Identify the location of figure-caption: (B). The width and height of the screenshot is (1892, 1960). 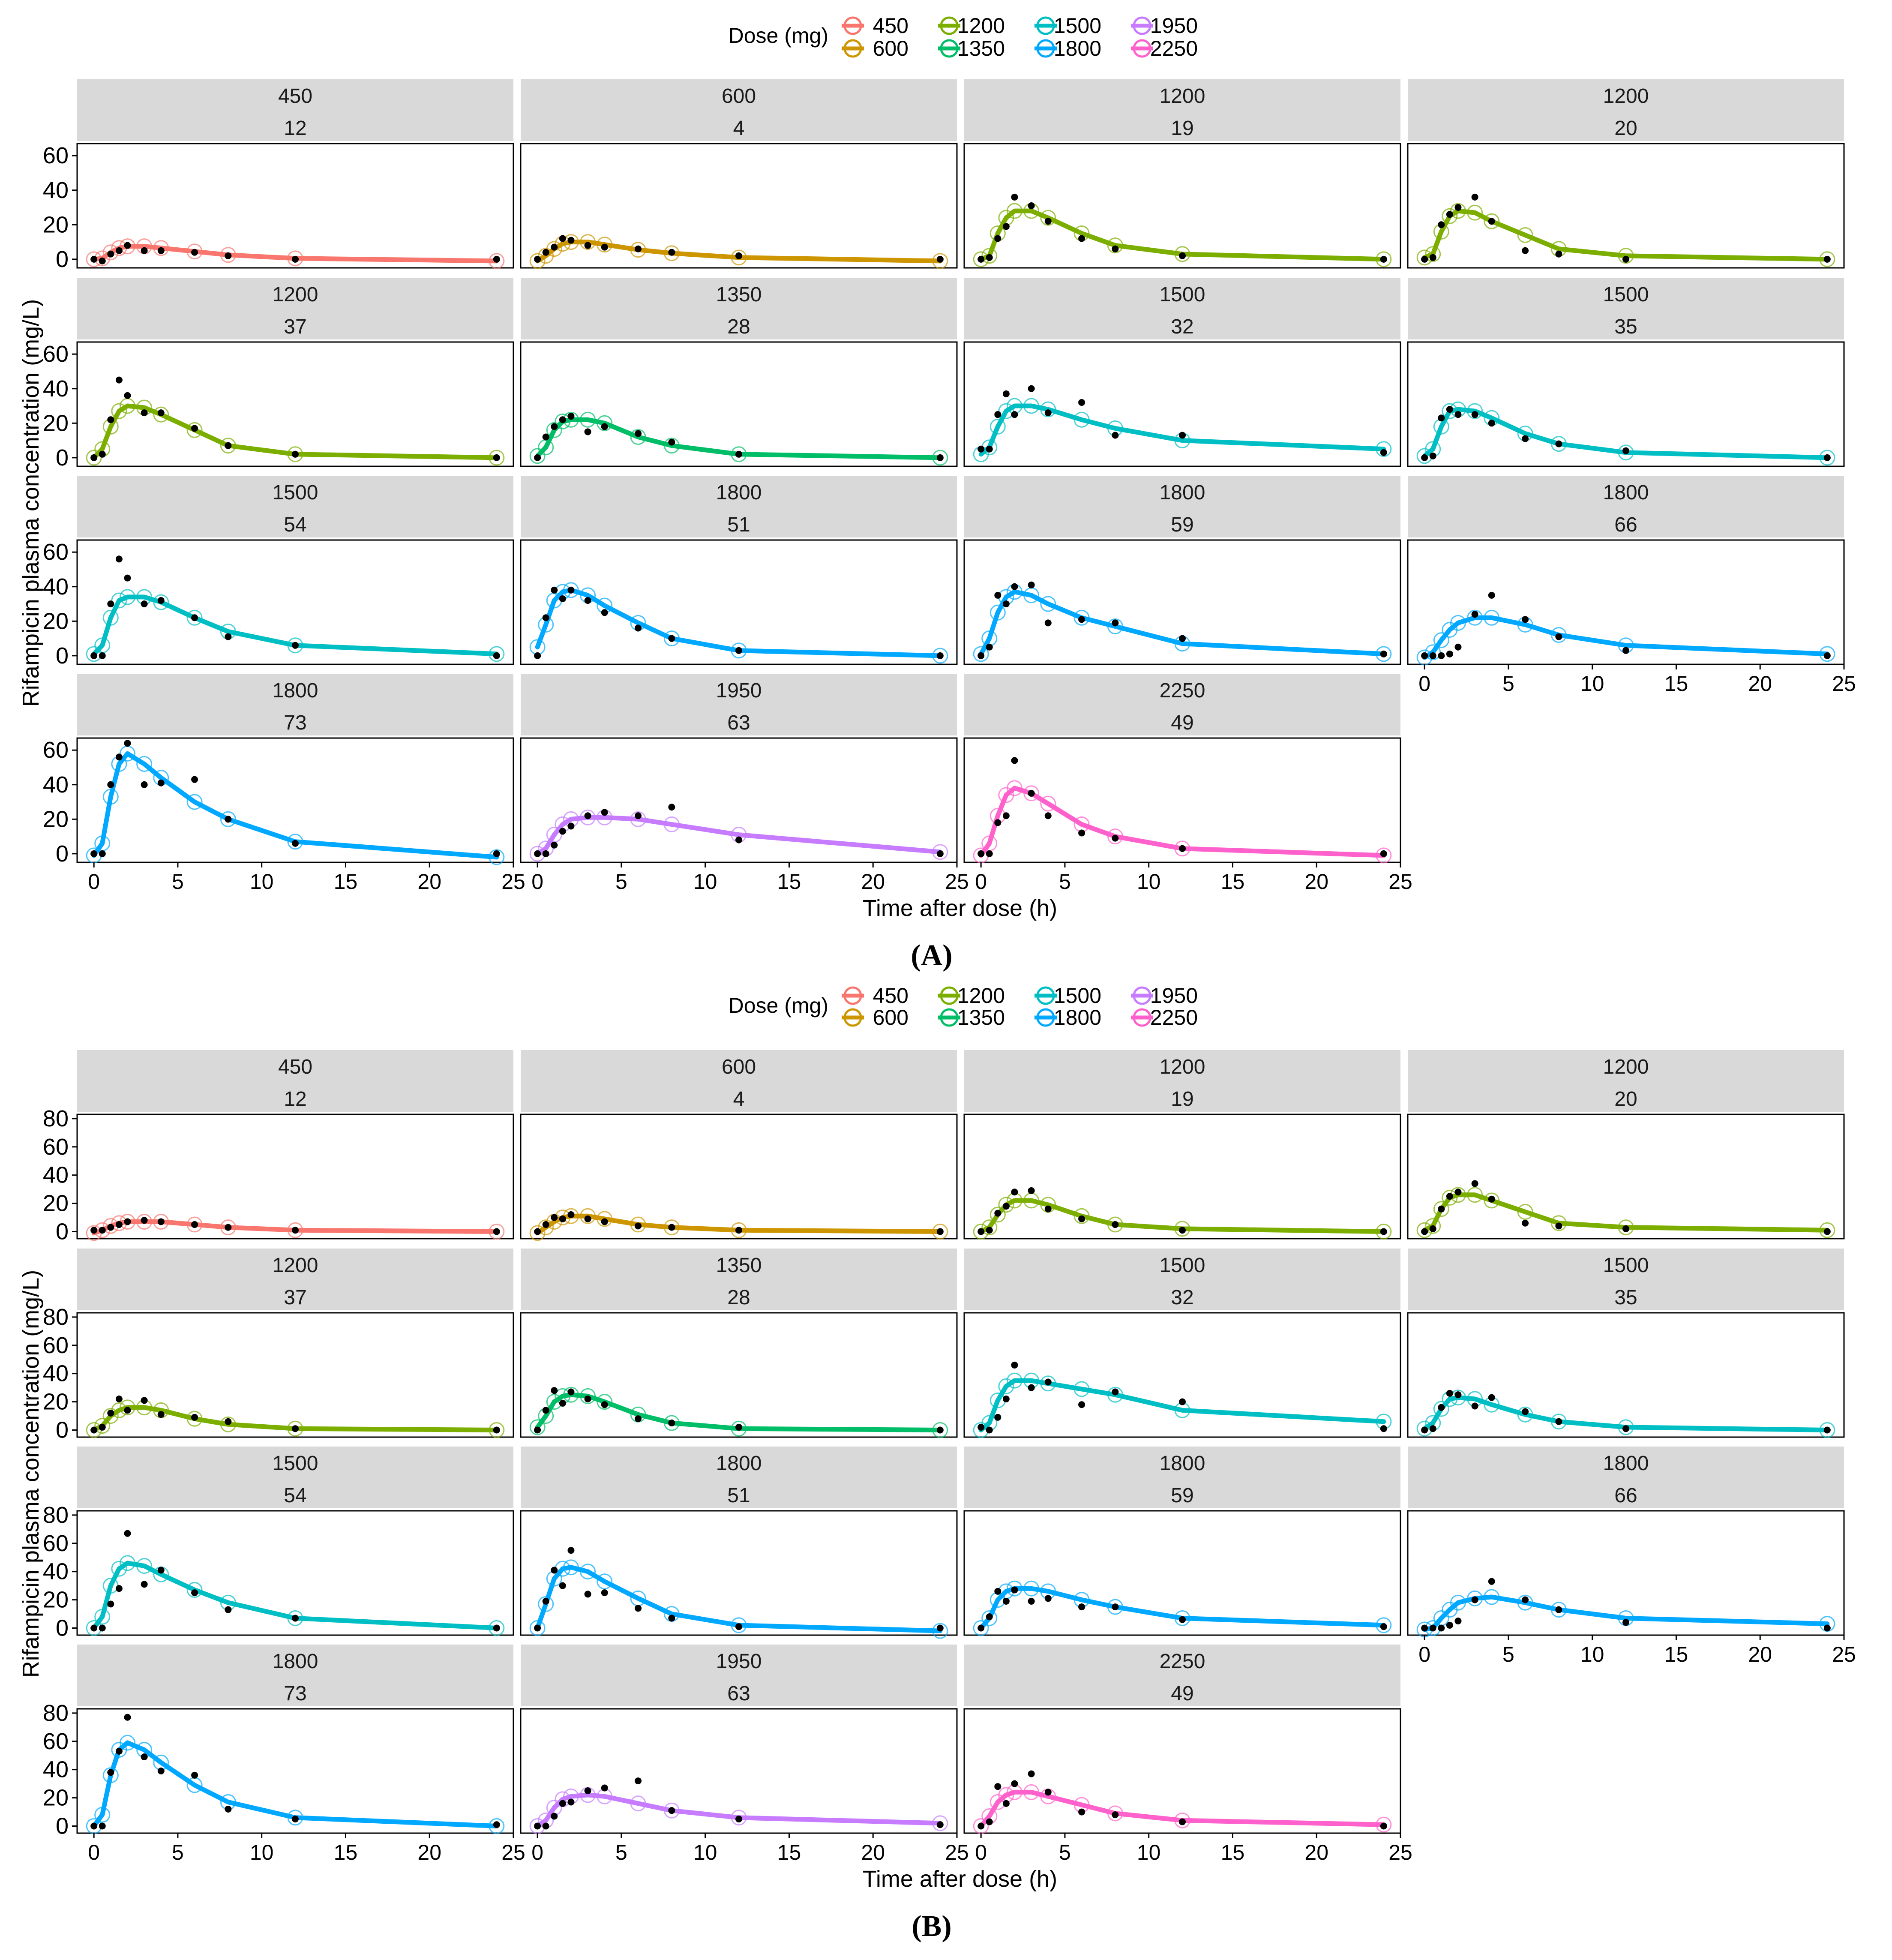
(931, 1926).